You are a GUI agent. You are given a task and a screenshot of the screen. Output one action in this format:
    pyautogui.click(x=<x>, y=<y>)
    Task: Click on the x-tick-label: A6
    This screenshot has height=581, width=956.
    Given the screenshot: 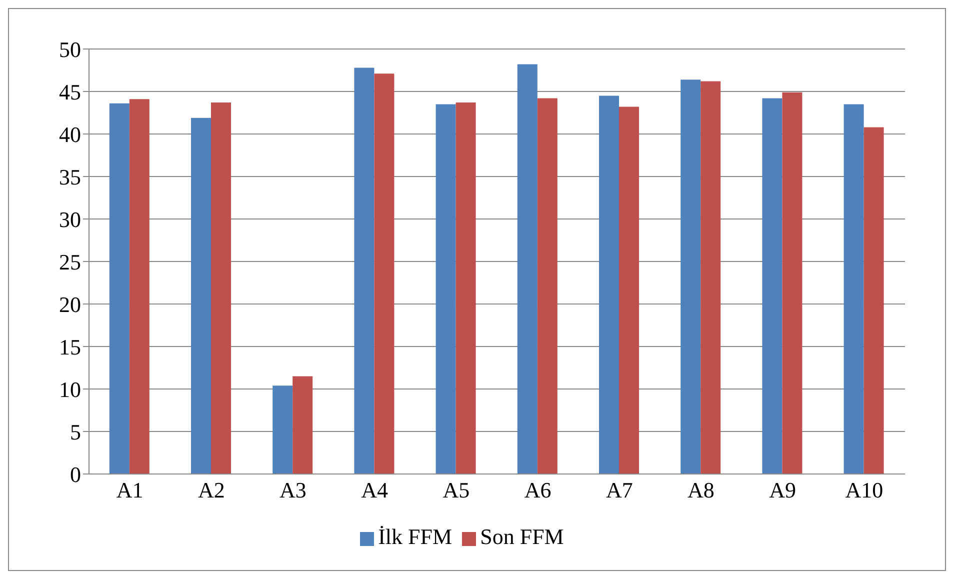 What is the action you would take?
    pyautogui.click(x=538, y=490)
    